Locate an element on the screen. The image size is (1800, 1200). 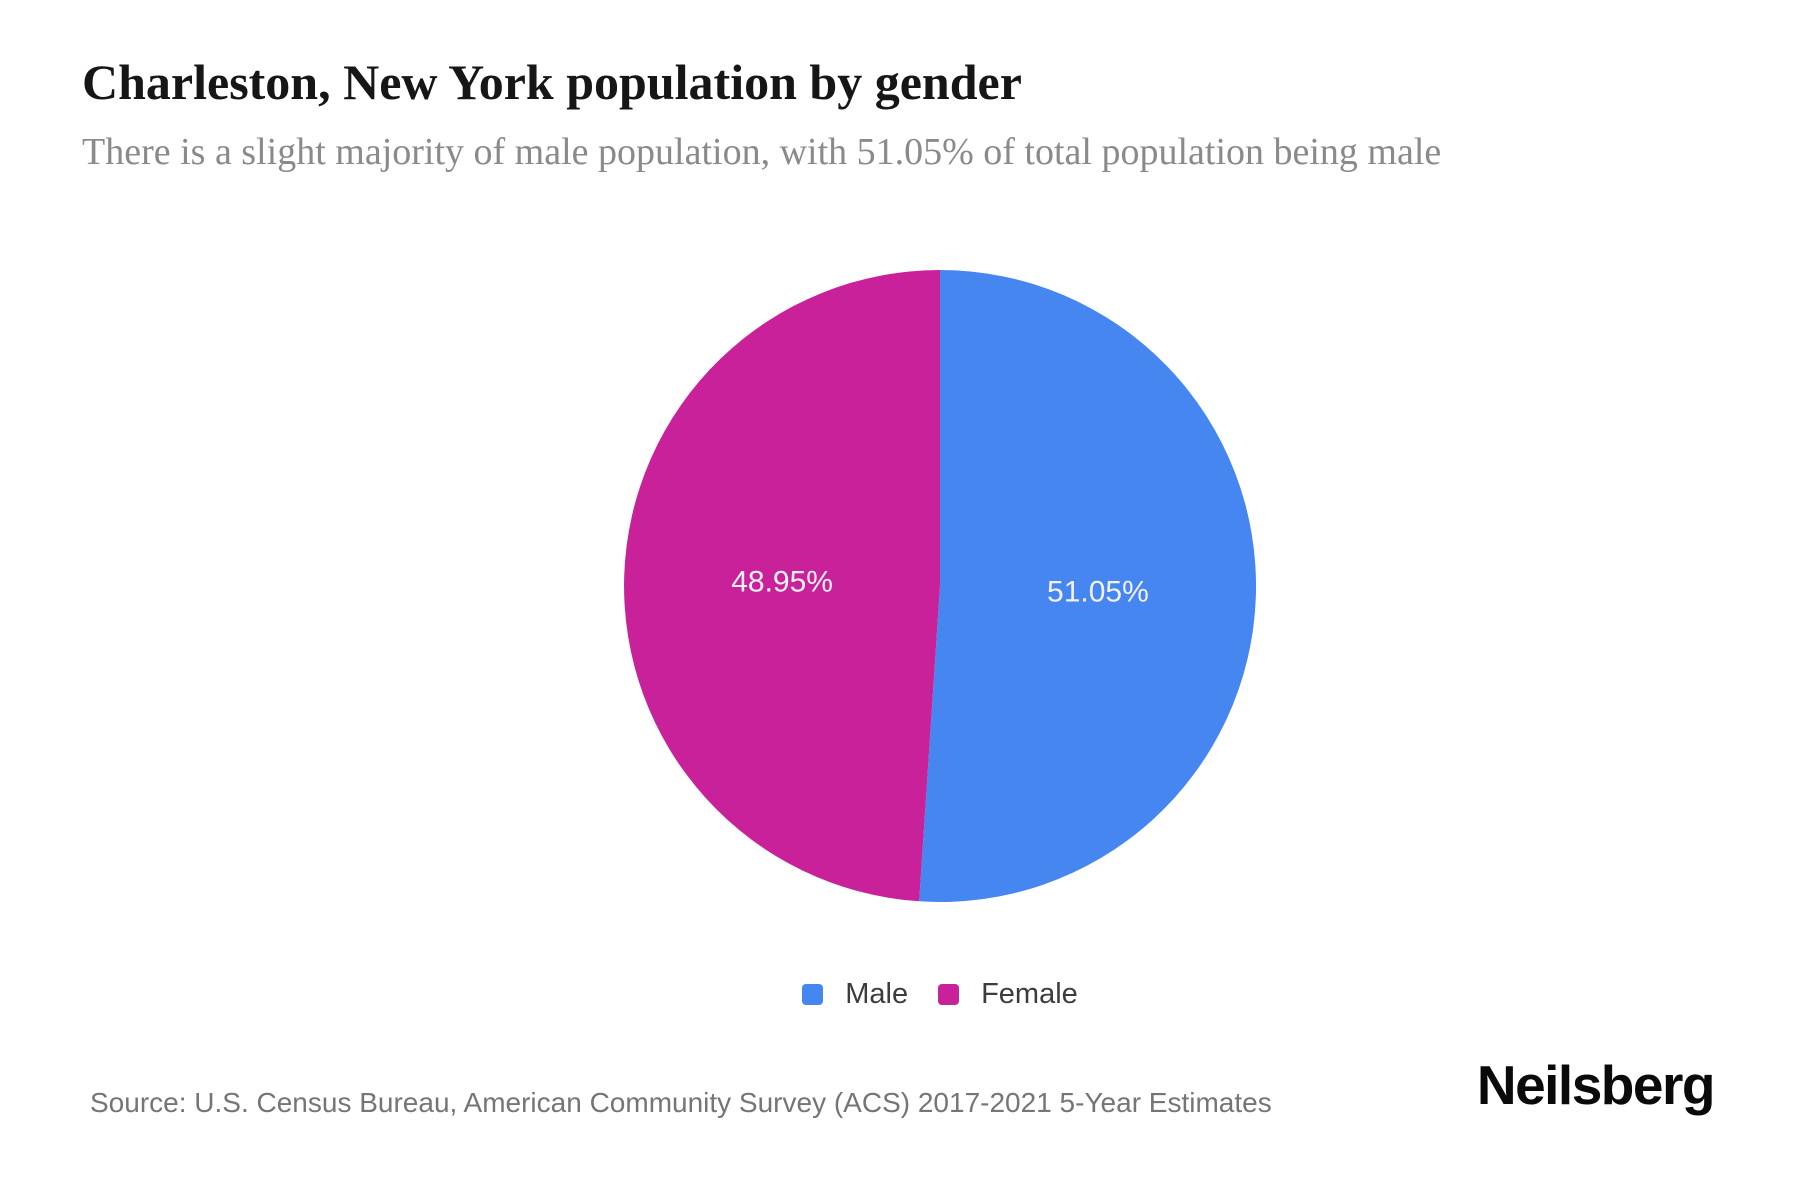
legend-item-female: Female is located at coordinates (1008, 994).